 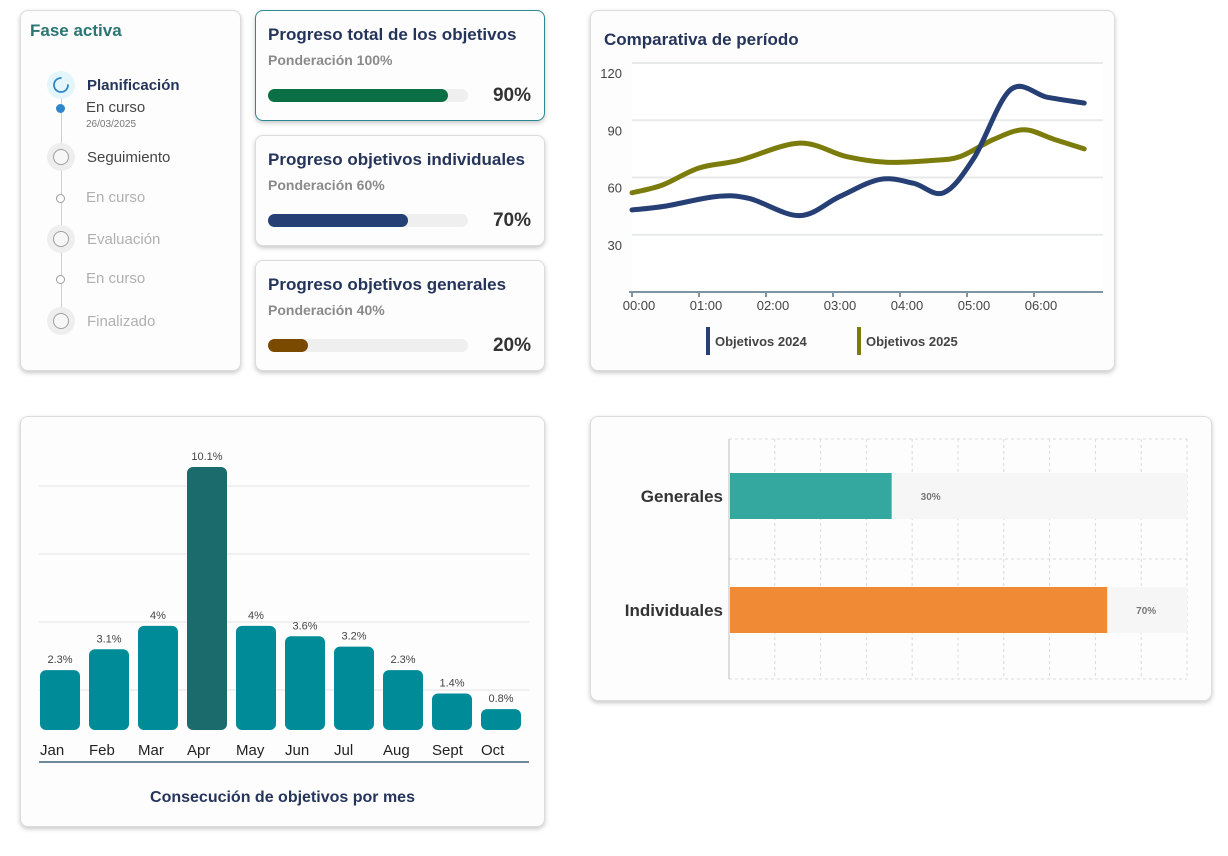 What do you see at coordinates (501, 719) in the screenshot?
I see `bar-oct` at bounding box center [501, 719].